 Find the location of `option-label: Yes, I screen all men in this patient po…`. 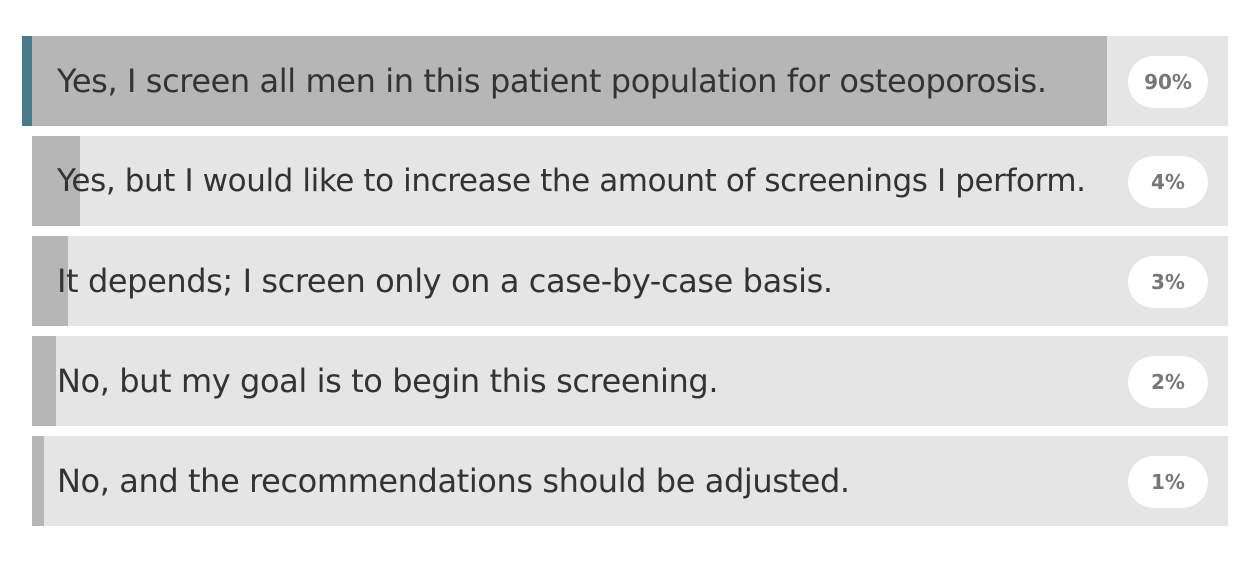

option-label: Yes, I screen all men in this patient po… is located at coordinates (552, 81).